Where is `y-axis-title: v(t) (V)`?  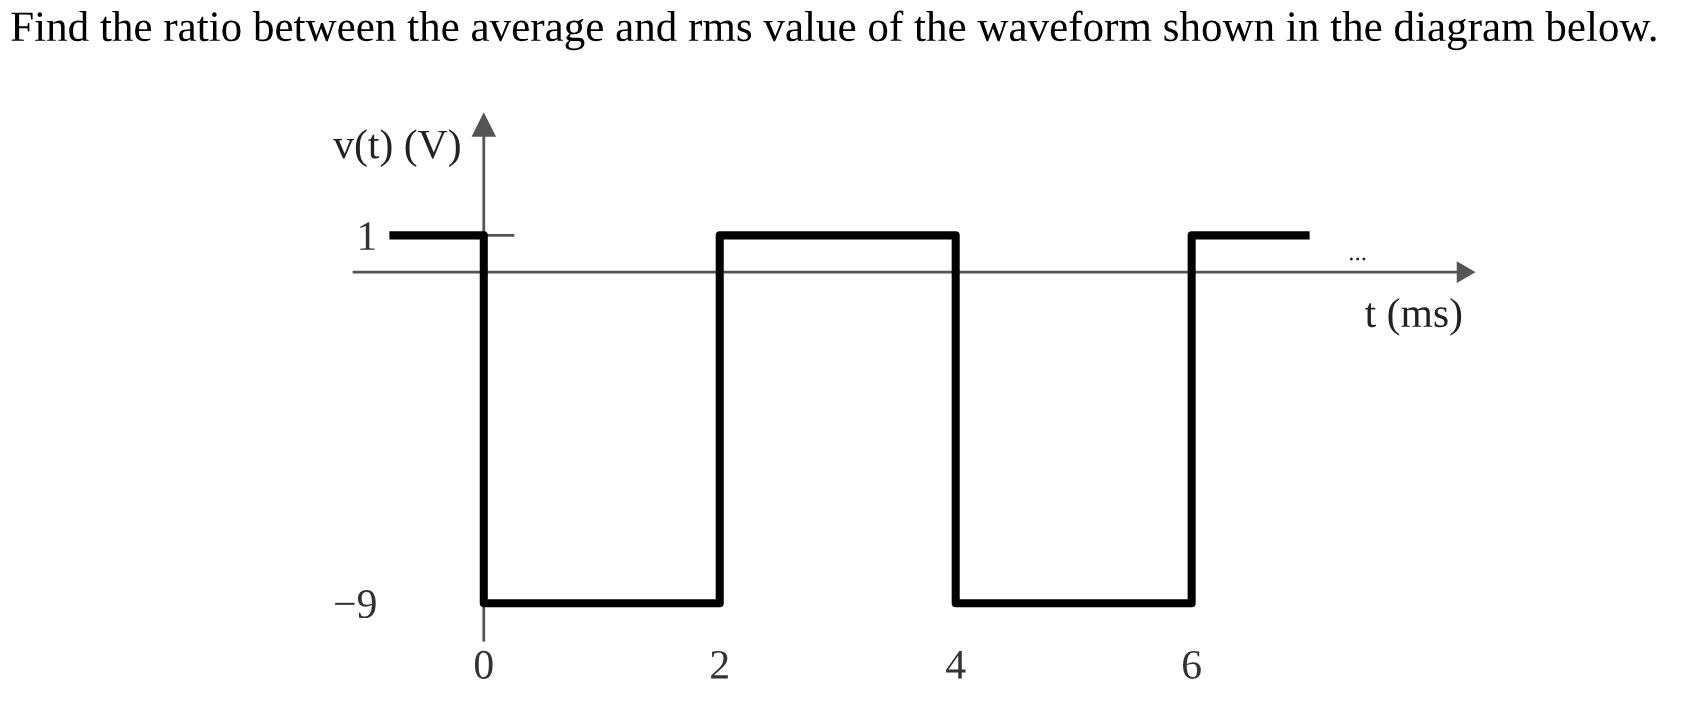
y-axis-title: v(t) (V) is located at coordinates (396, 148).